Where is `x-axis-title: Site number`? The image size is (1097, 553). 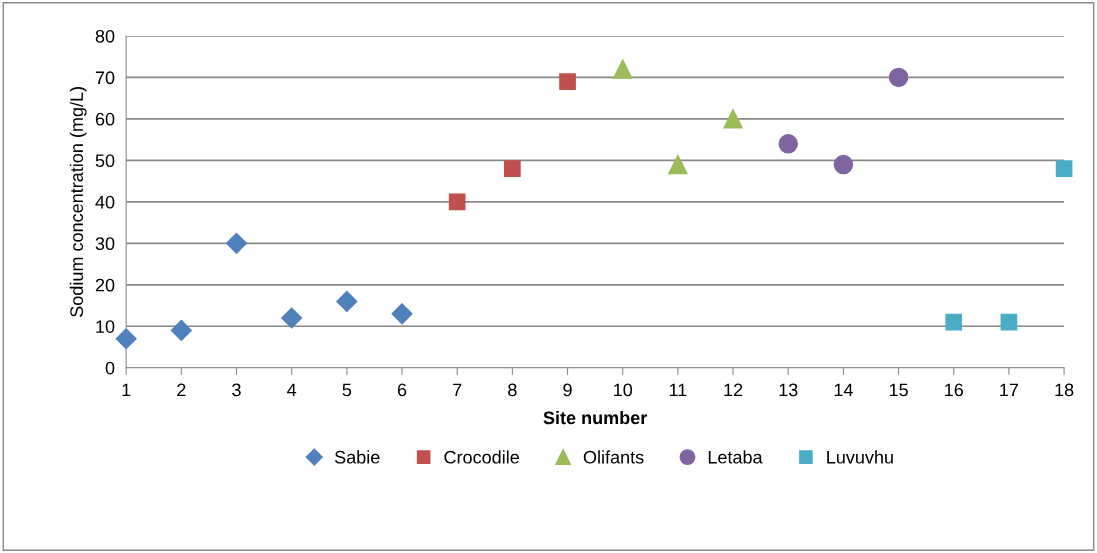
x-axis-title: Site number is located at coordinates (595, 417).